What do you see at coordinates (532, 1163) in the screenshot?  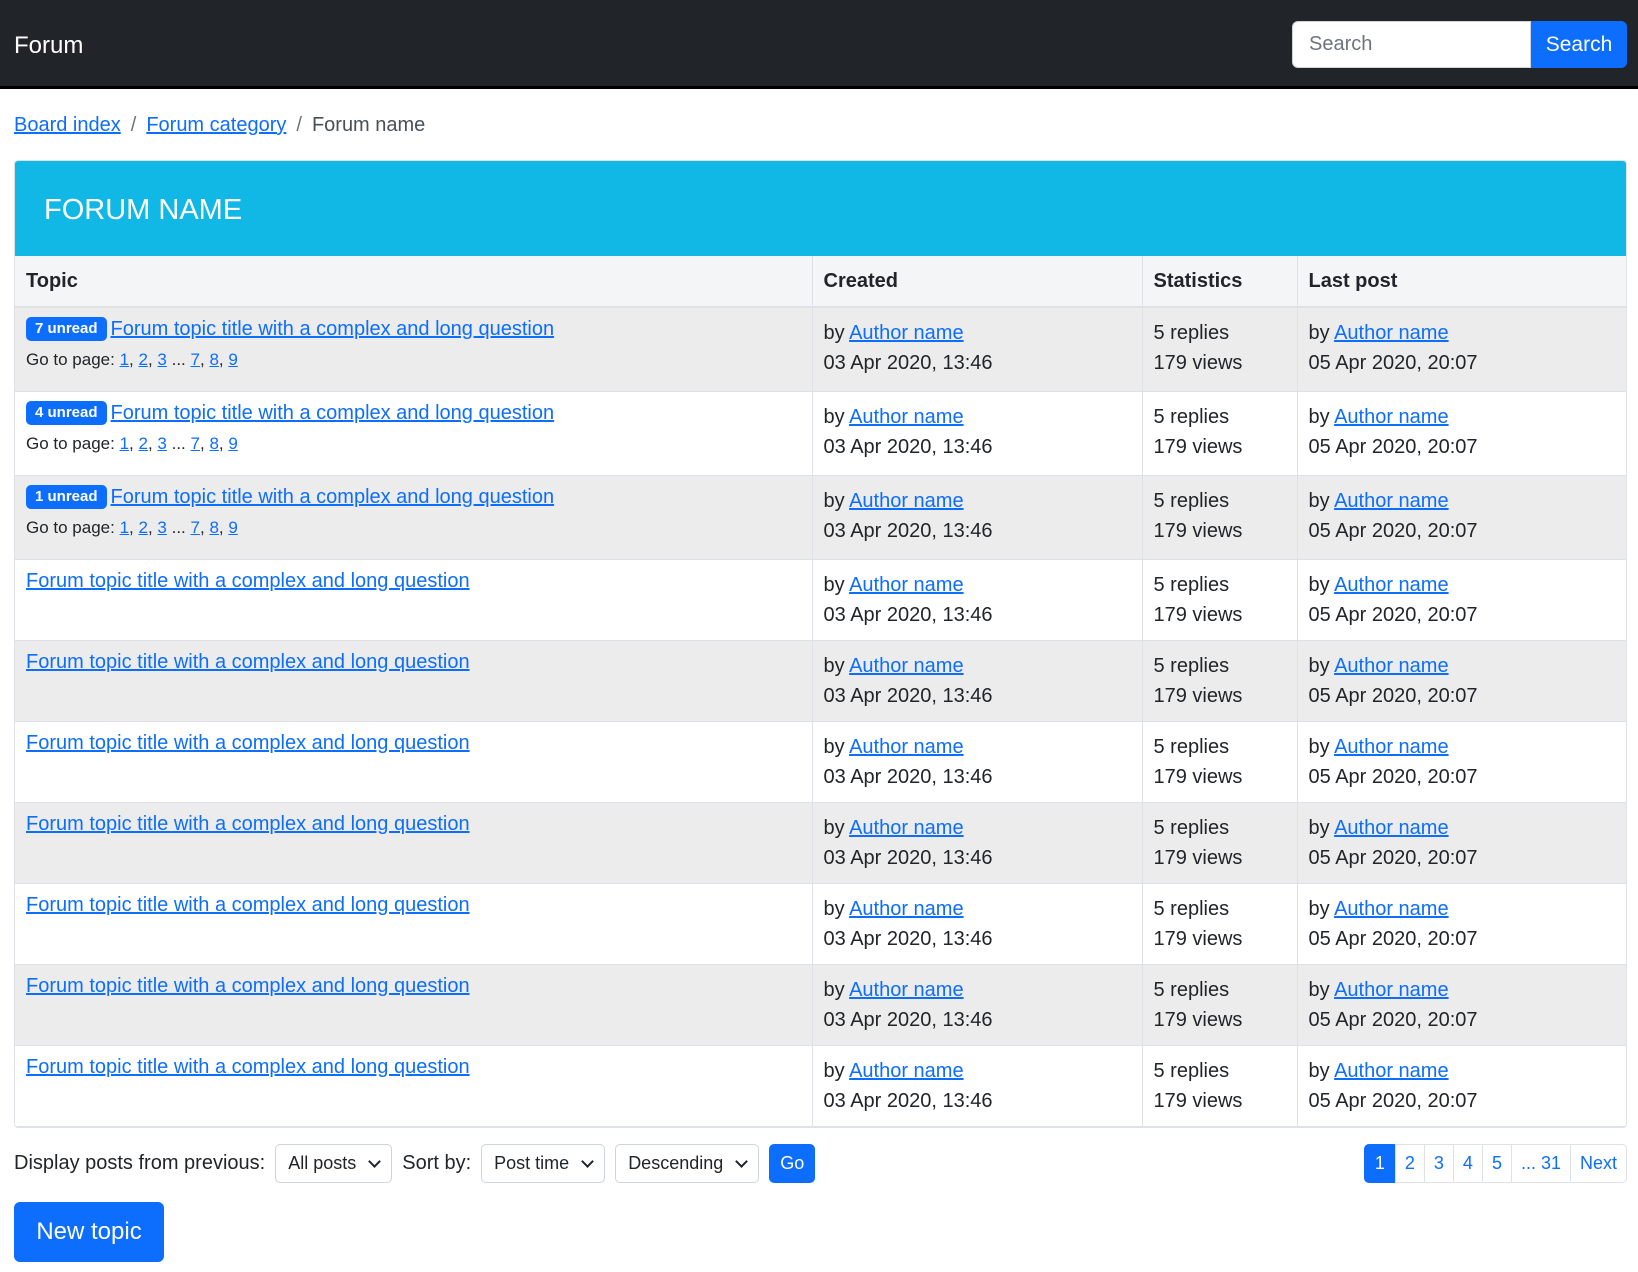 I see `select-value: Post time` at bounding box center [532, 1163].